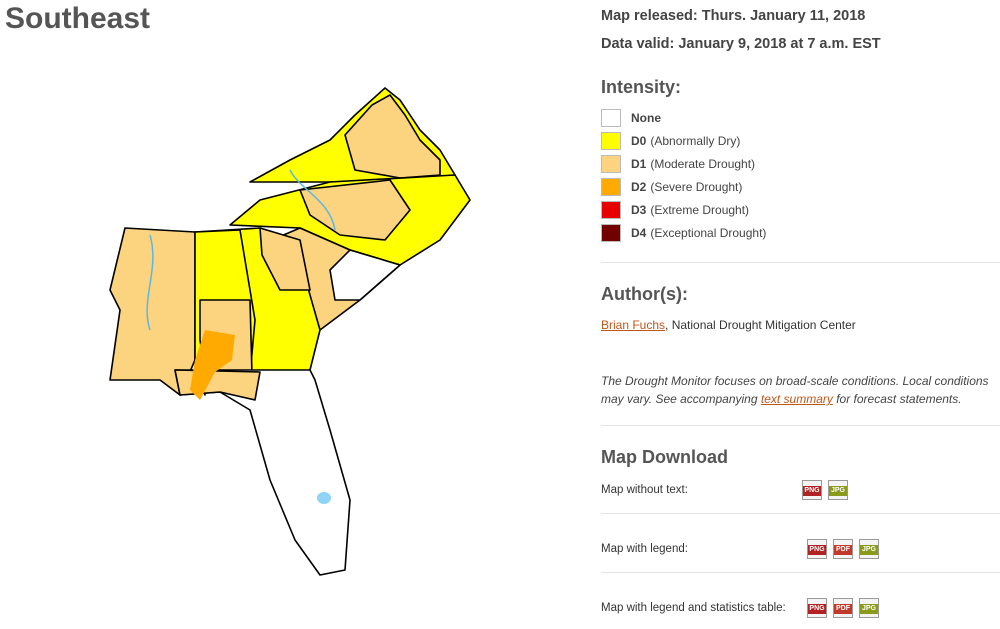 The height and width of the screenshot is (629, 1000). What do you see at coordinates (644, 294) in the screenshot?
I see `author-heading: Author(s):` at bounding box center [644, 294].